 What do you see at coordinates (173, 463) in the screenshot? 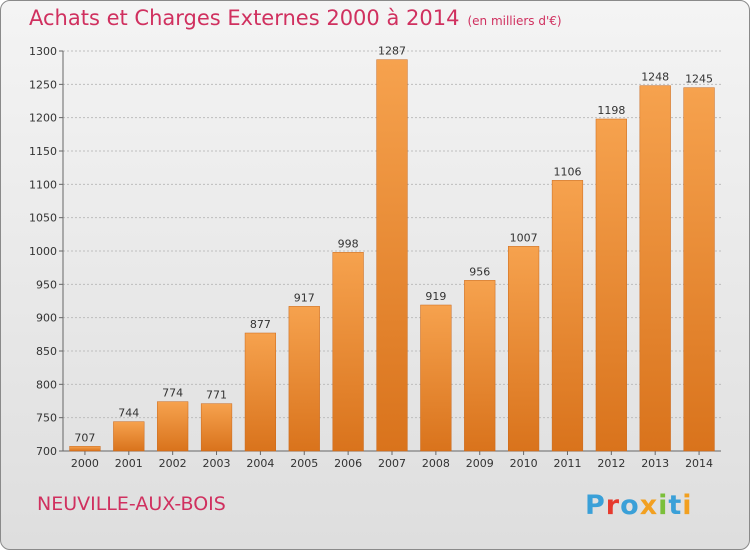
I see `x-tick-label: 2002` at bounding box center [173, 463].